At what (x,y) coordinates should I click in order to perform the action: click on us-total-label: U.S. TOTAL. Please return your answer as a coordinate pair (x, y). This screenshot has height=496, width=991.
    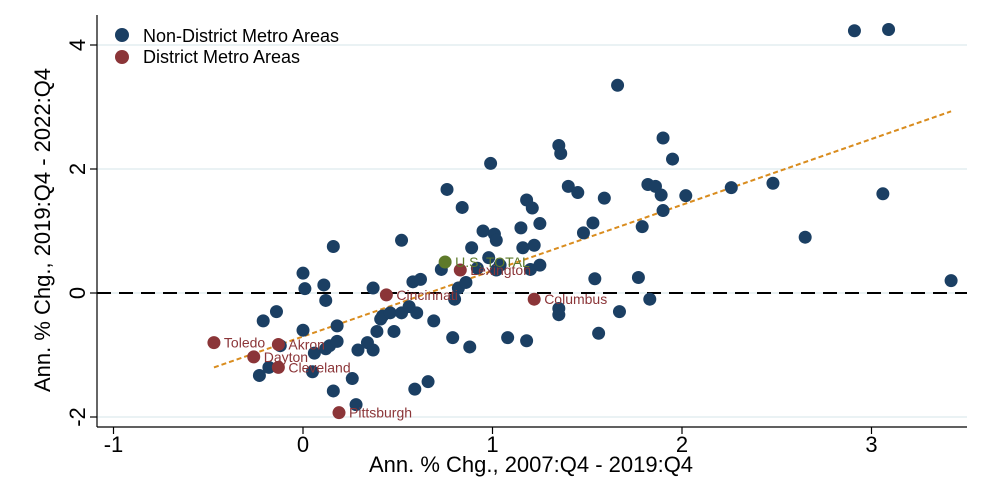
    Looking at the image, I should click on (492, 262).